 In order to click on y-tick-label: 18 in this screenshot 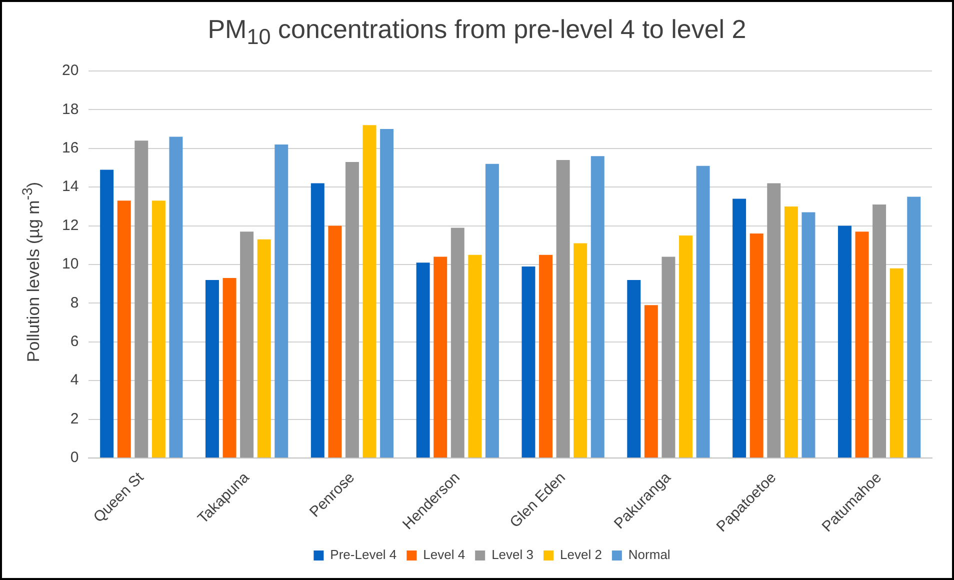, I will do `click(70, 109)`.